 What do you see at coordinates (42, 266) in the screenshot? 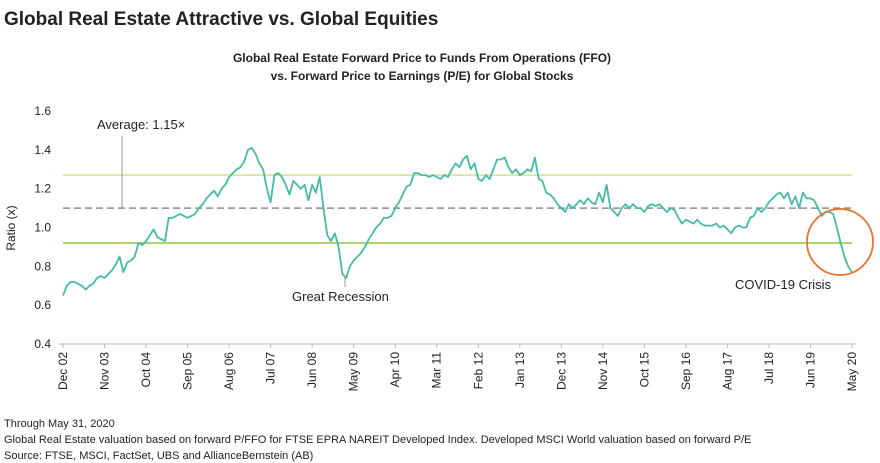
I see `y-tick-label: 0.8` at bounding box center [42, 266].